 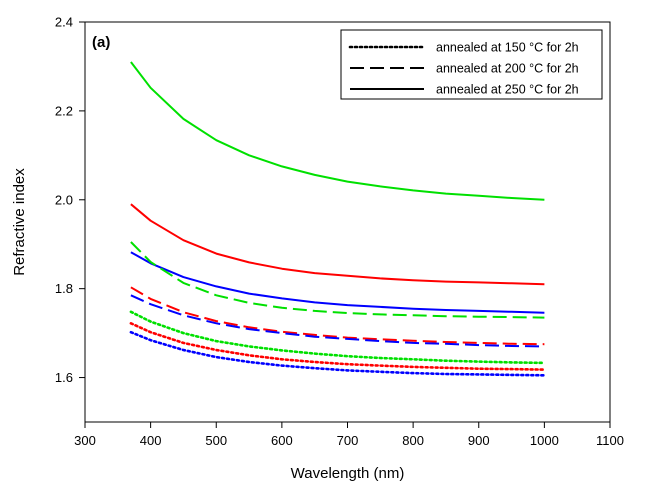 What do you see at coordinates (64, 110) in the screenshot?
I see `y-tick-label: 2.2` at bounding box center [64, 110].